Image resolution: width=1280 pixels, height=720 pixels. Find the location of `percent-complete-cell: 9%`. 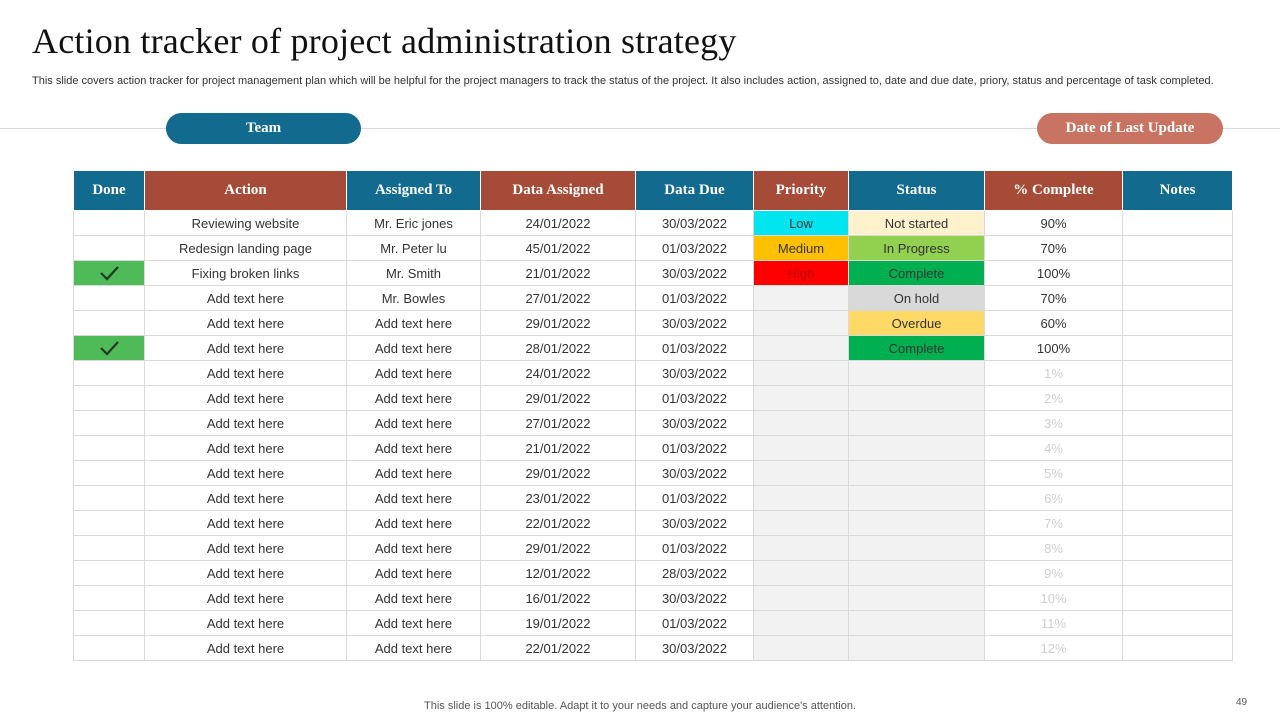

percent-complete-cell: 9% is located at coordinates (1053, 573).